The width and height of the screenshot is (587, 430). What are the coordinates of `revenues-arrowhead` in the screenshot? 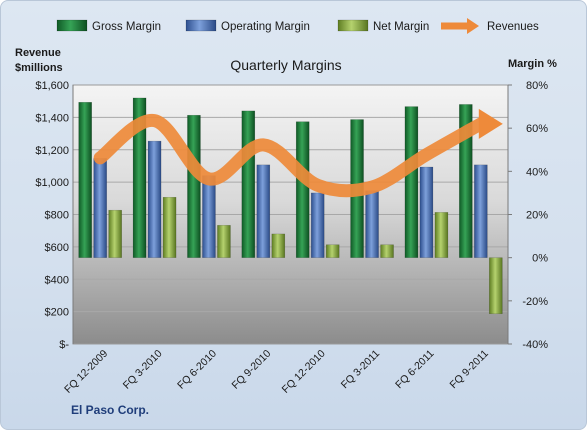 It's located at (490, 123).